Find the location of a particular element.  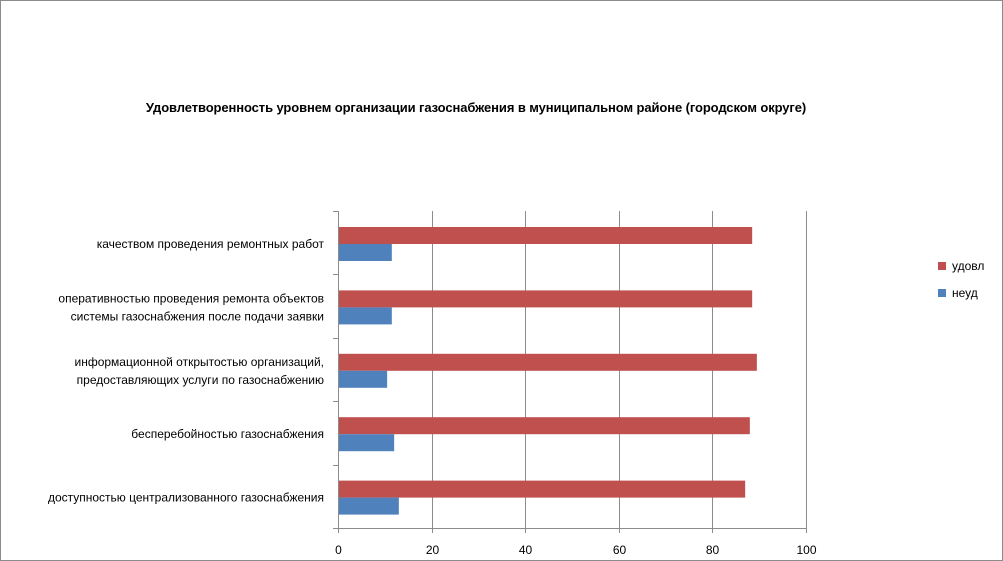

bar-неуд-1 is located at coordinates (365, 316).